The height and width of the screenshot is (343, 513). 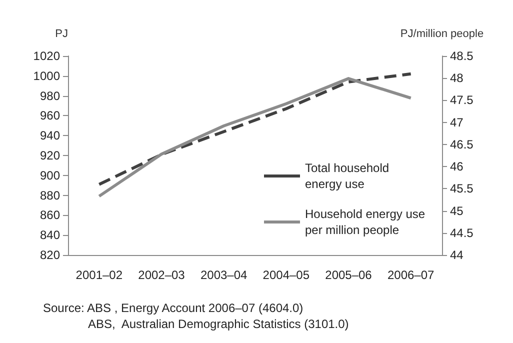 I want to click on y2-tick-label: 46, so click(x=457, y=167).